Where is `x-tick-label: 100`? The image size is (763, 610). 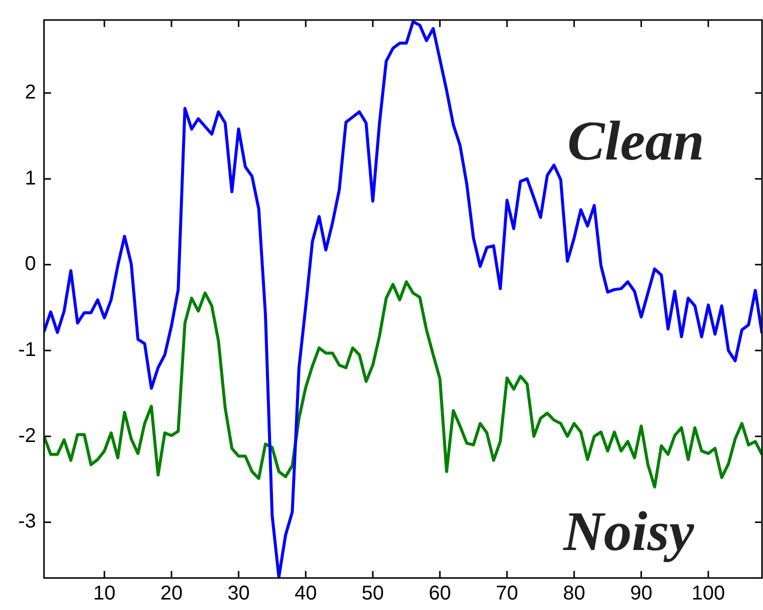 x-tick-label: 100 is located at coordinates (709, 593).